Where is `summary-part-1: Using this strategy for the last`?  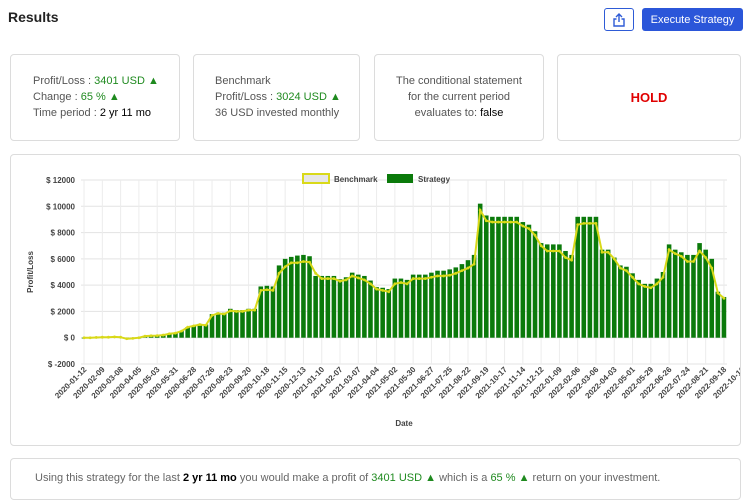
summary-part-1: Using this strategy for the last is located at coordinates (109, 478).